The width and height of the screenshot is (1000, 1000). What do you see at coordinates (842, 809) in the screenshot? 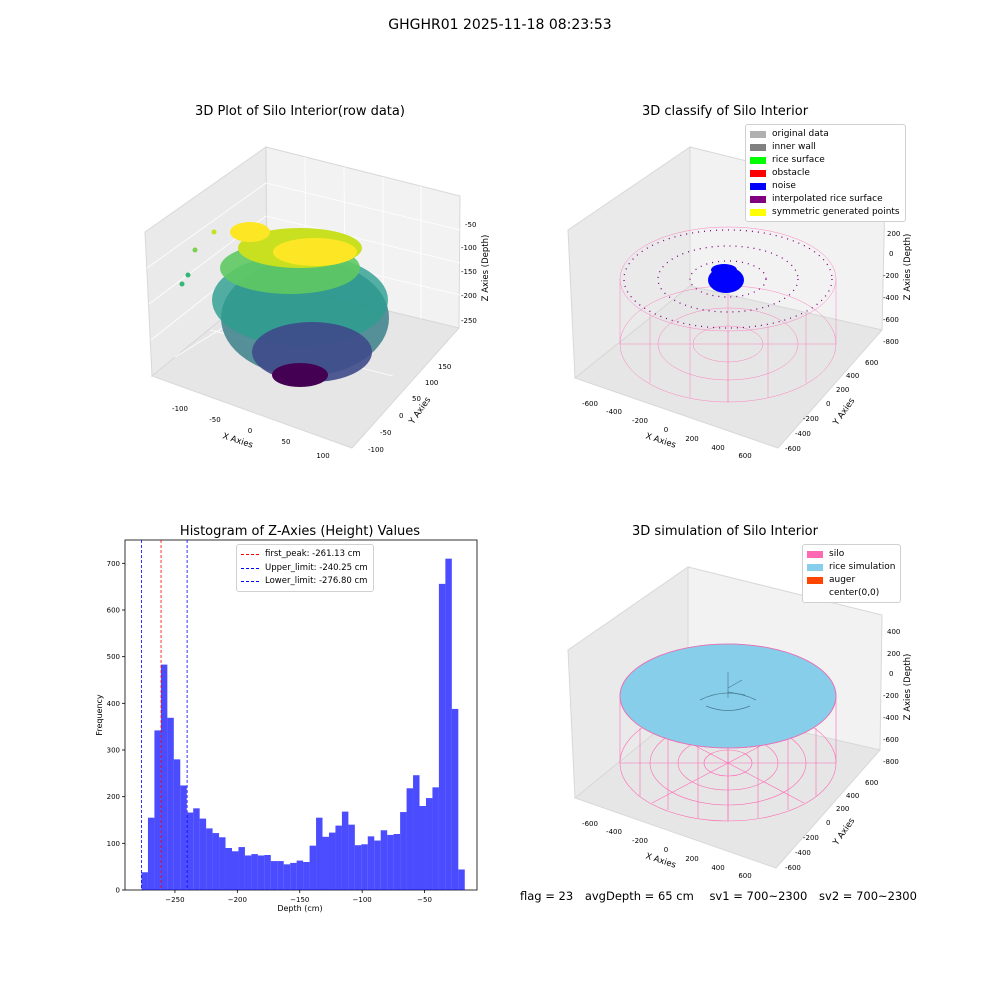
I see `simulation-ytick: 200` at bounding box center [842, 809].